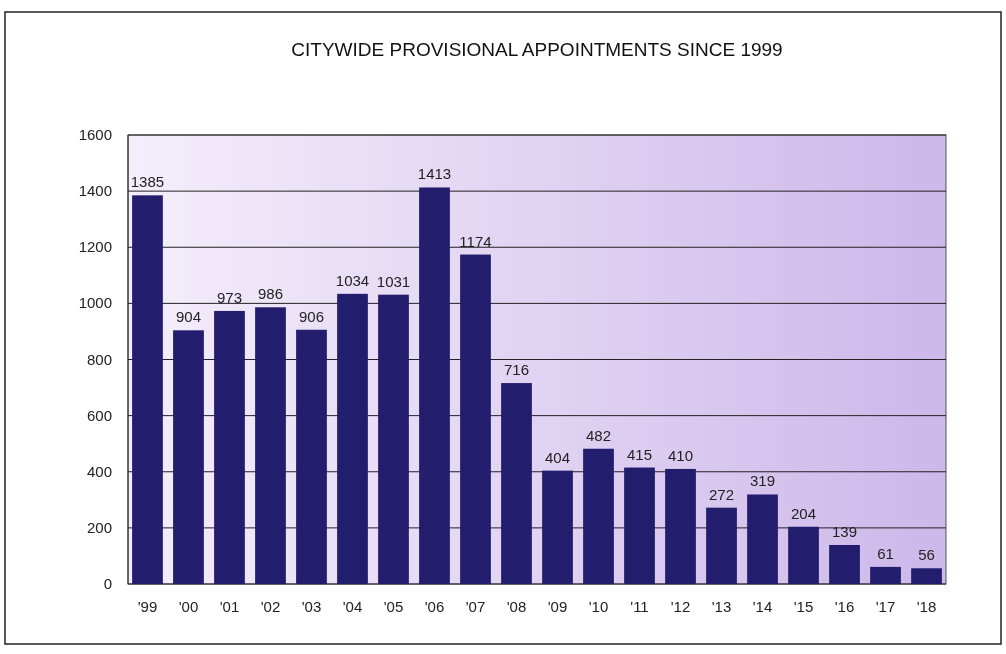 The height and width of the screenshot is (654, 1006). I want to click on data-label: 61, so click(885, 553).